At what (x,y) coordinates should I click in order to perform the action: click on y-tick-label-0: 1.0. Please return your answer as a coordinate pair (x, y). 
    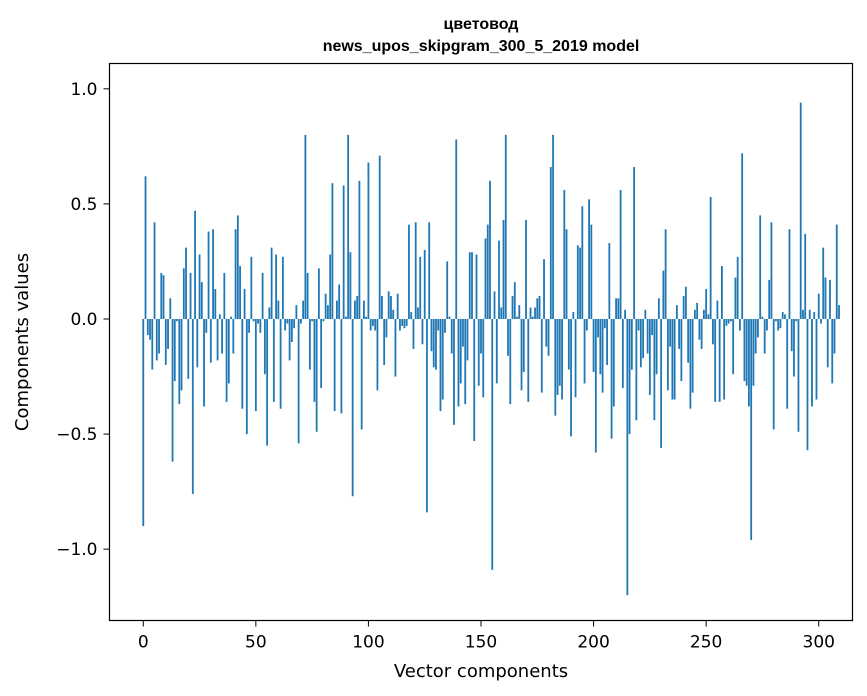
    Looking at the image, I should click on (83, 90).